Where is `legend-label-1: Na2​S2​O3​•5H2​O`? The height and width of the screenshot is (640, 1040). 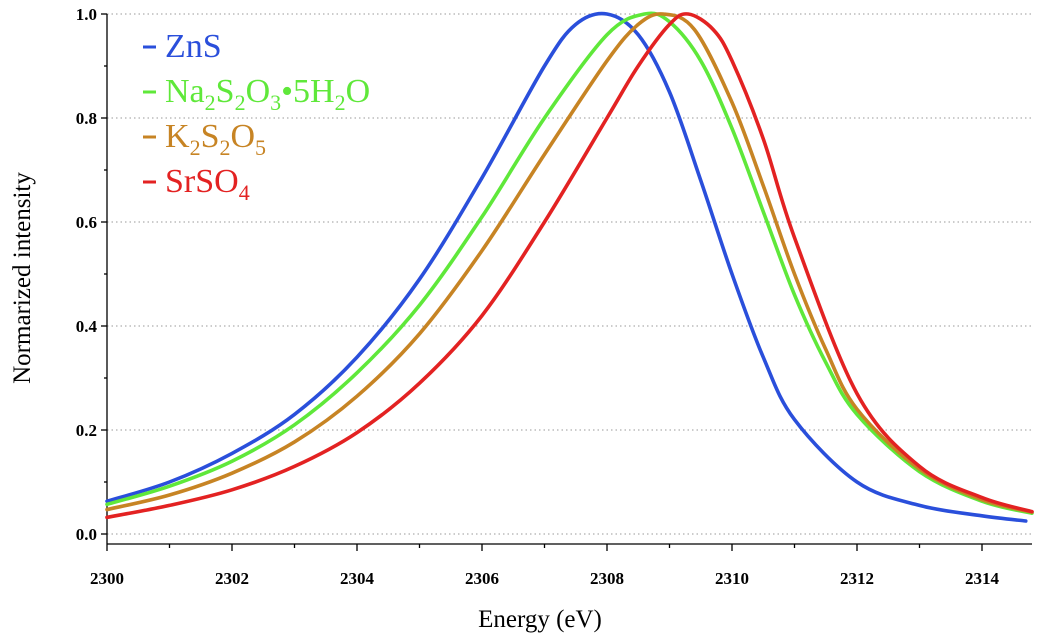 legend-label-1: Na2​S2​O3​•5H2​O is located at coordinates (267, 94).